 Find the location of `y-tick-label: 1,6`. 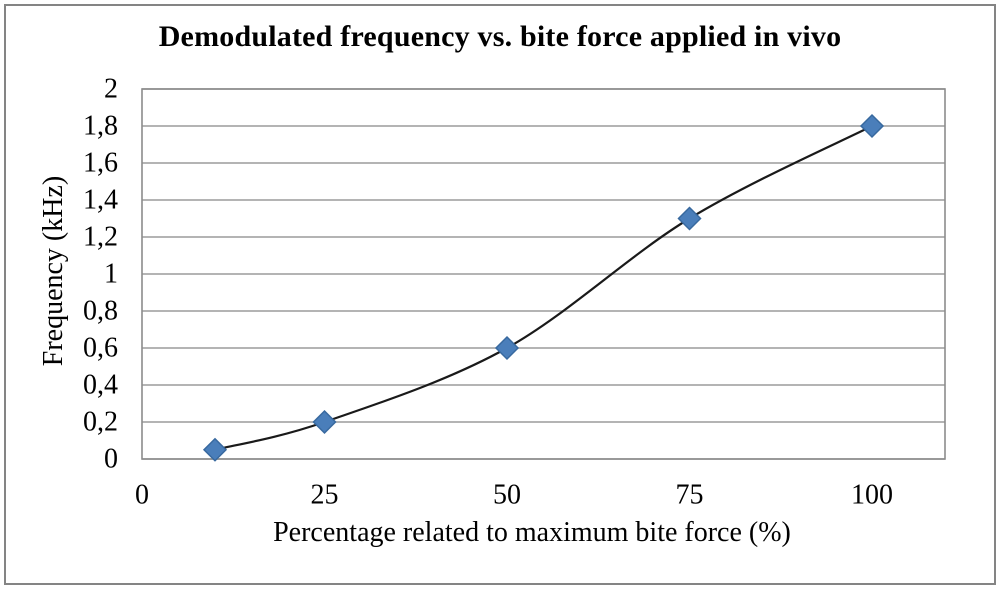

y-tick-label: 1,6 is located at coordinates (100, 163).